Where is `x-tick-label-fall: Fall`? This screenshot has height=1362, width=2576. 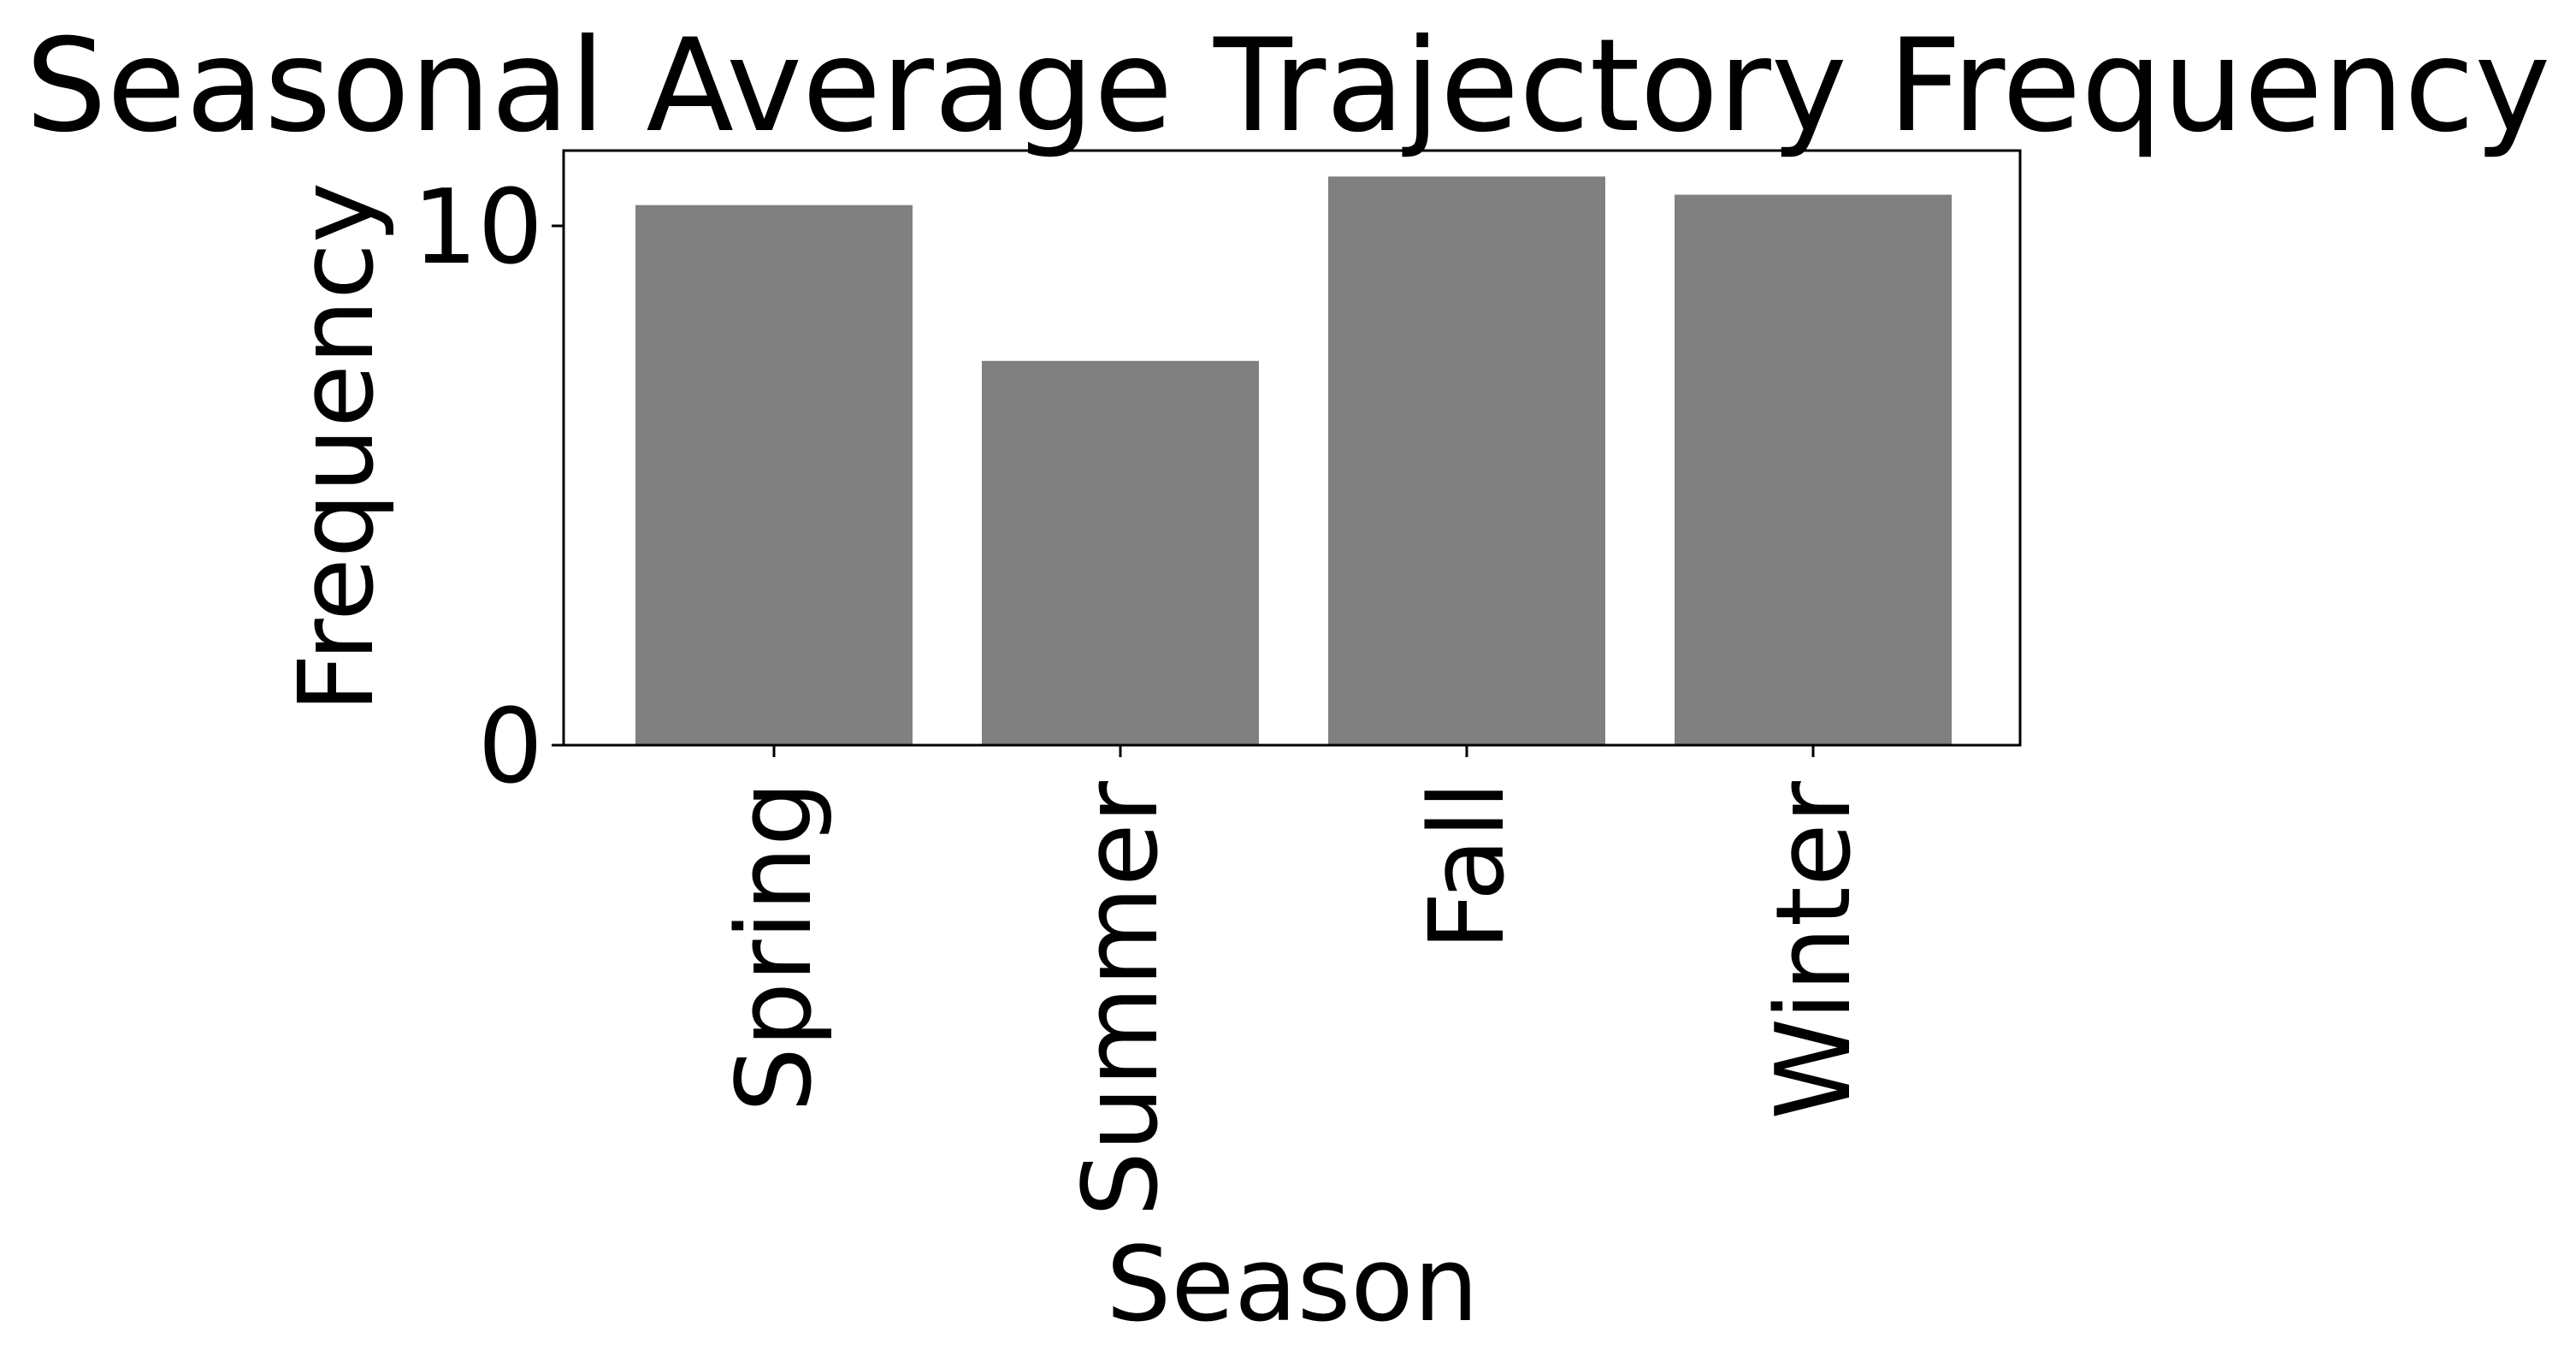
x-tick-label-fall: Fall is located at coordinates (1468, 865).